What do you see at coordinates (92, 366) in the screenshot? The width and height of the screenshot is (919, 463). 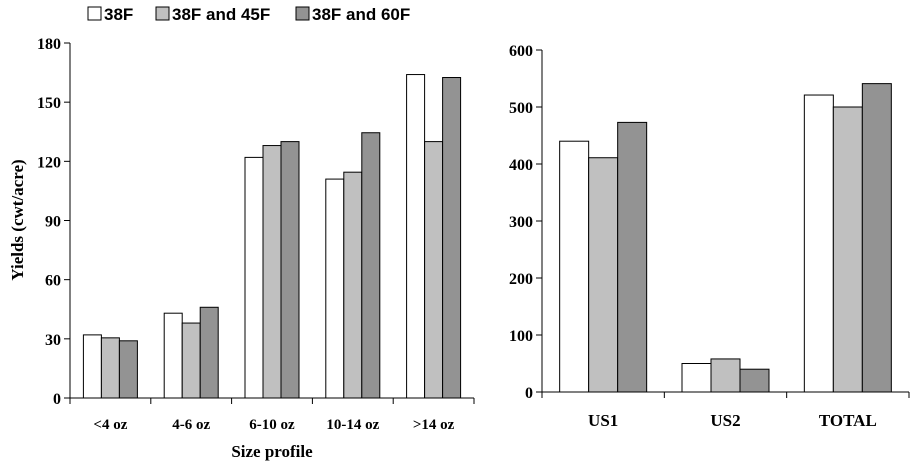 I see `bar-4-oz-38f` at bounding box center [92, 366].